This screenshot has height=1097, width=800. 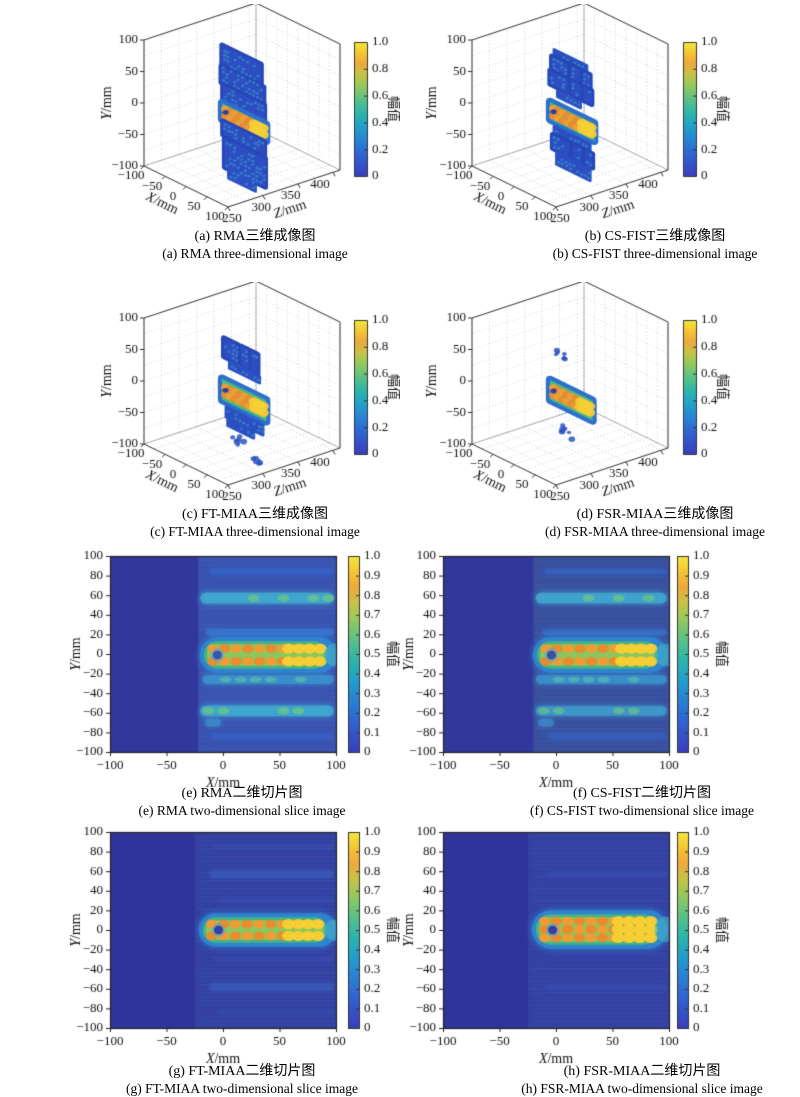 What do you see at coordinates (200, 946) in the screenshot?
I see `plot-canvas-g` at bounding box center [200, 946].